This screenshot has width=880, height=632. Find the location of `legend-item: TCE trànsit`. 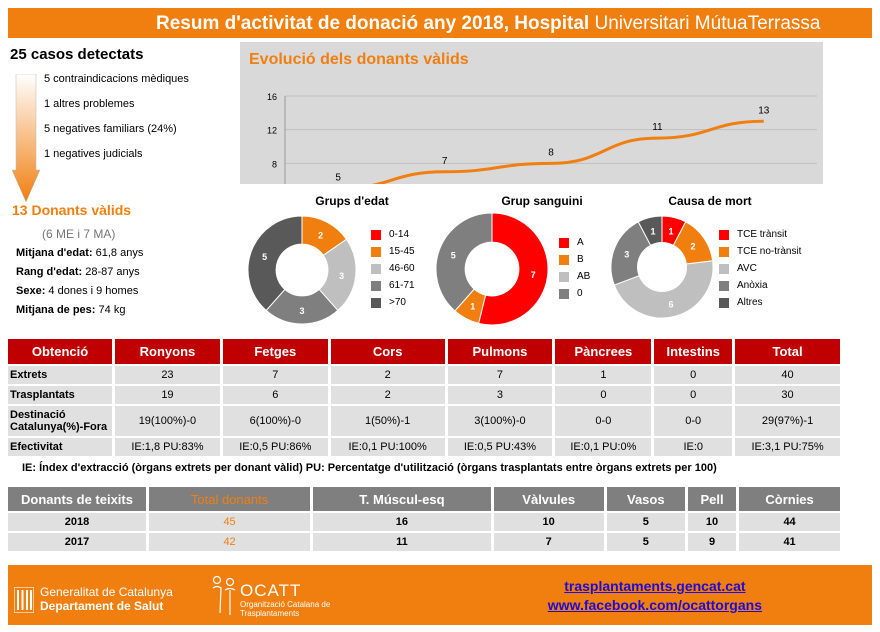

legend-item: TCE trànsit is located at coordinates (760, 234).